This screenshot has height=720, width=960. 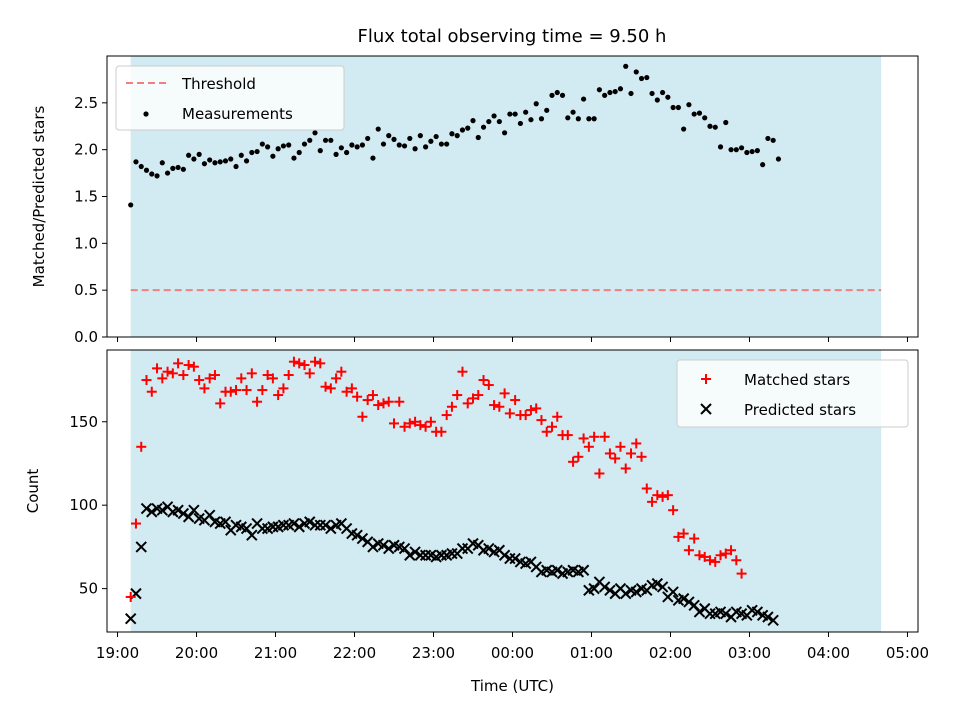 What do you see at coordinates (86, 337) in the screenshot?
I see `top-y-tick-label: 0.0` at bounding box center [86, 337].